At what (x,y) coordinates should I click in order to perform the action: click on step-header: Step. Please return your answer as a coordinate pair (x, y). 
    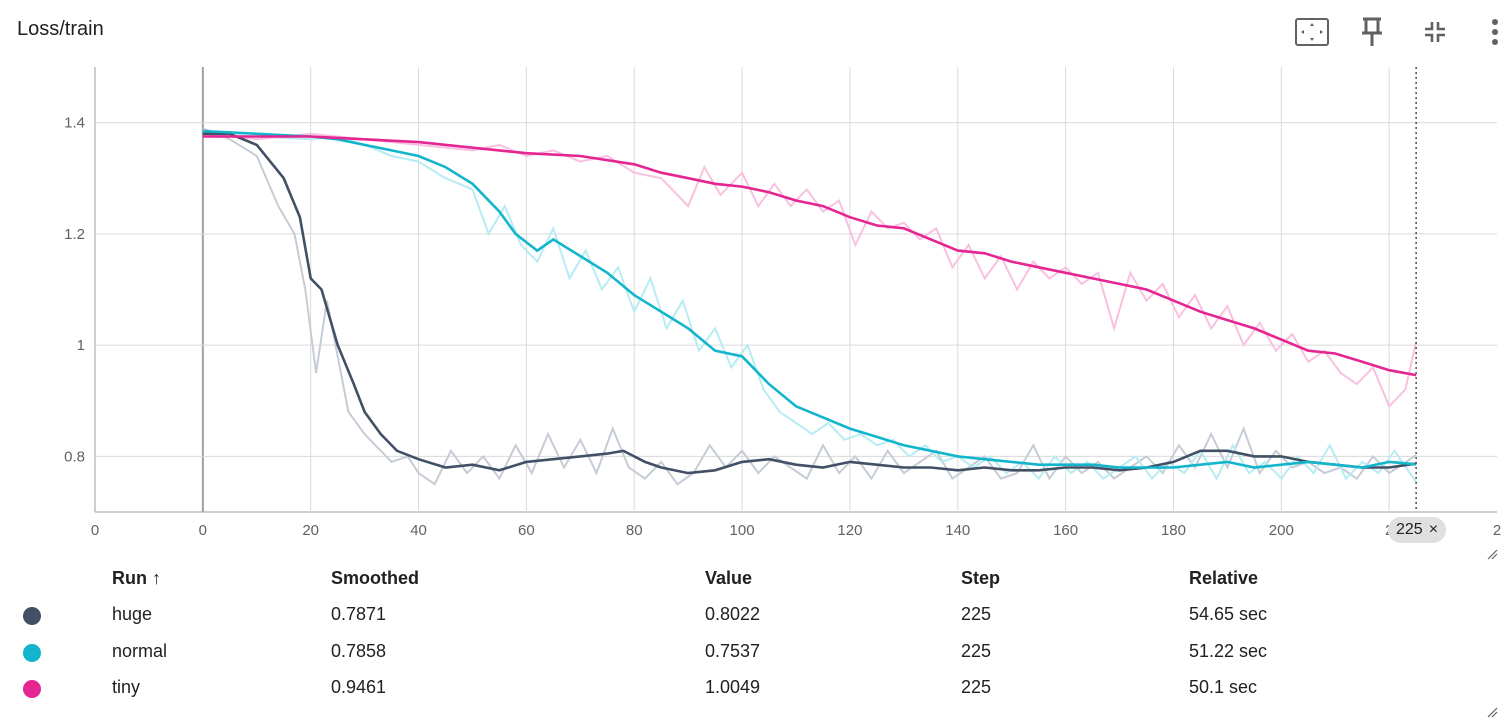
    Looking at the image, I should click on (981, 578).